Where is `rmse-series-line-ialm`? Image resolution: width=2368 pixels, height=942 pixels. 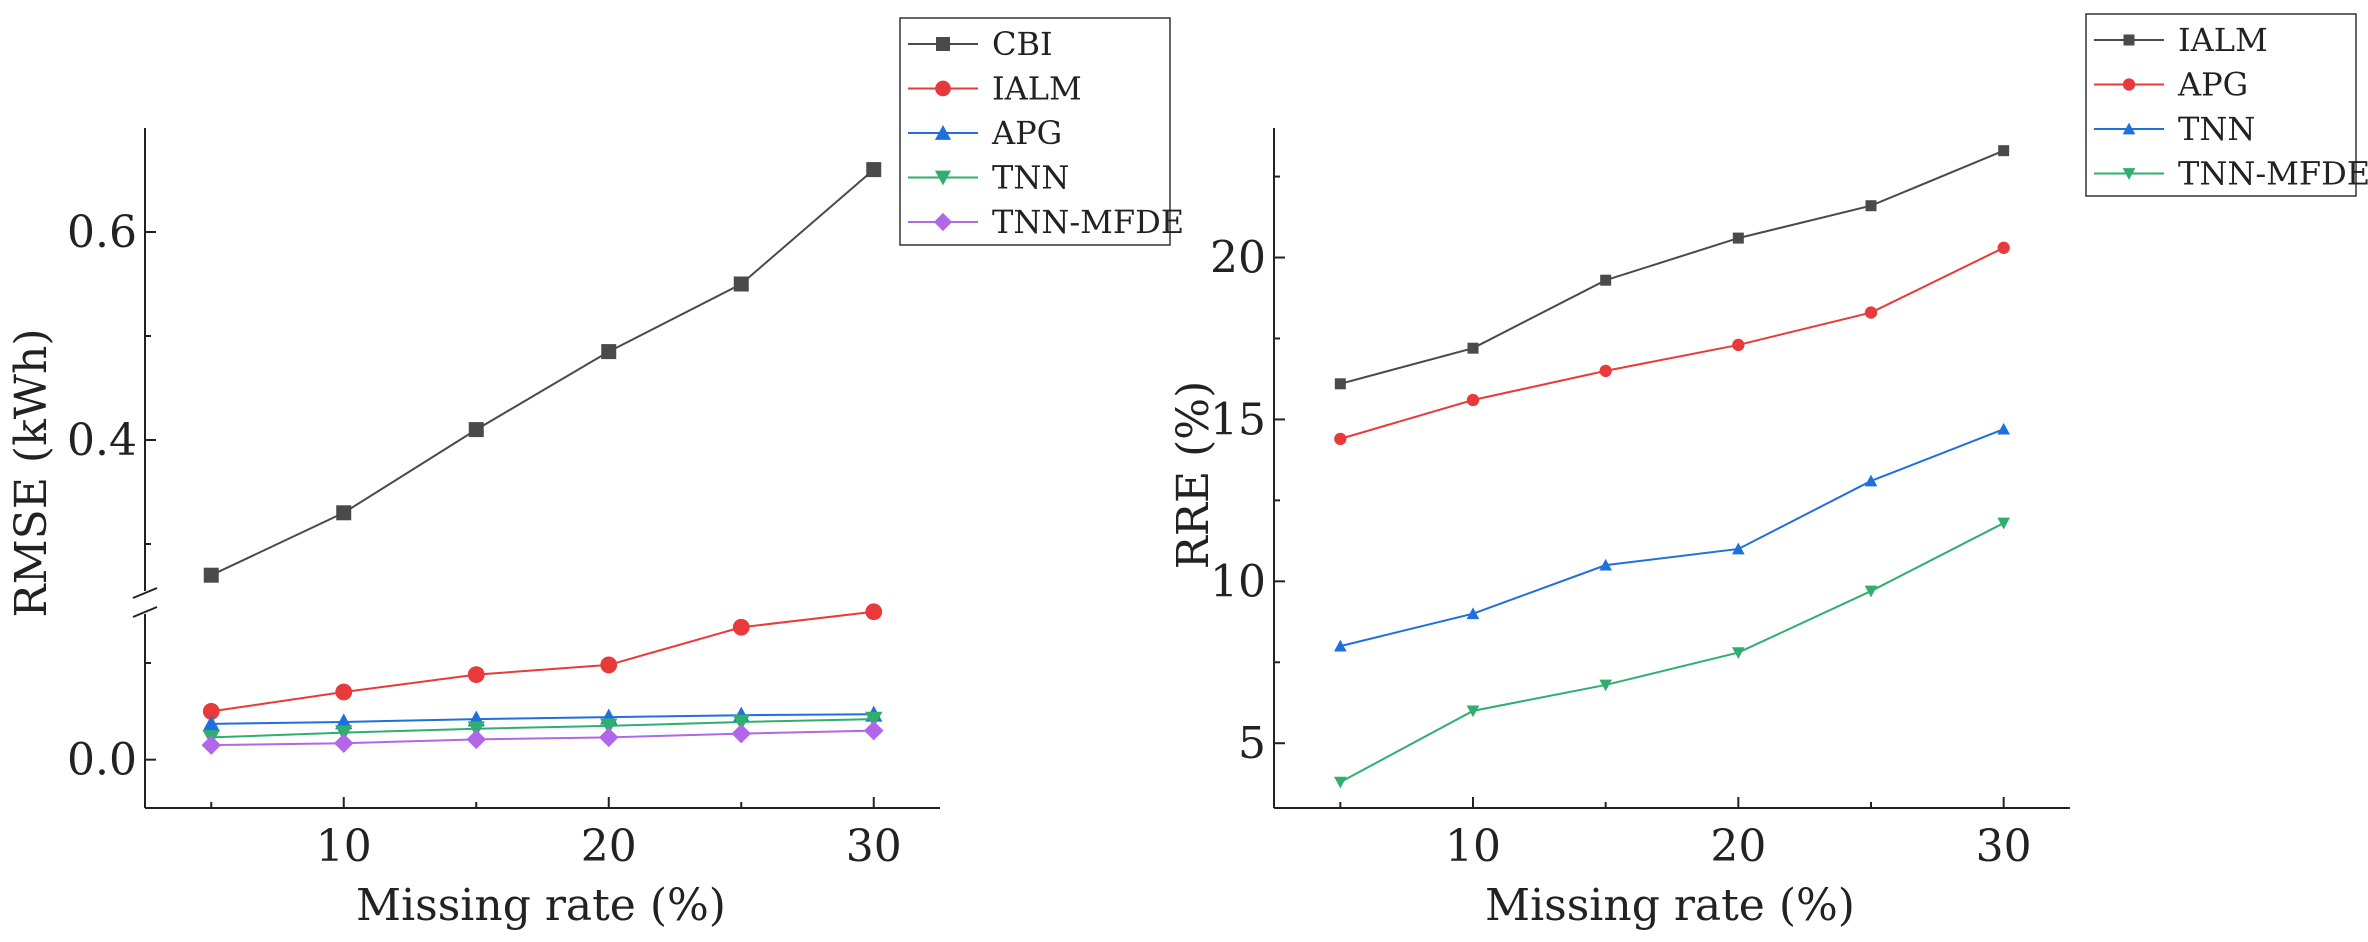
rmse-series-line-ialm is located at coordinates (542, 661).